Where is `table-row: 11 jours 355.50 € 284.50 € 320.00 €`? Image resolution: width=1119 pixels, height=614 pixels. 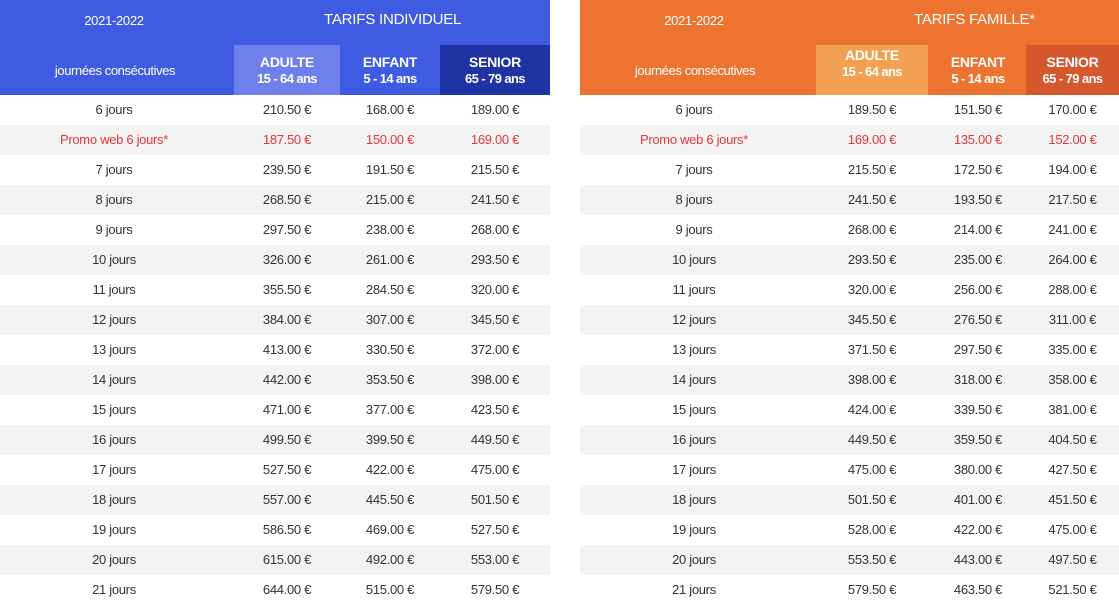 table-row: 11 jours 355.50 € 284.50 € 320.00 € is located at coordinates (275, 290).